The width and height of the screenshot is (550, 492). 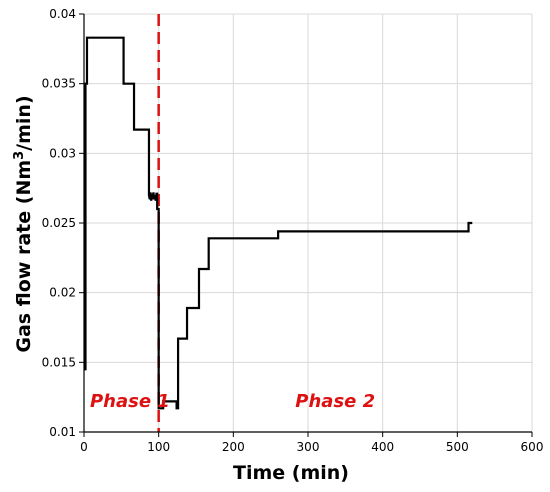 What do you see at coordinates (158, 447) in the screenshot?
I see `x-tick-label: 100` at bounding box center [158, 447].